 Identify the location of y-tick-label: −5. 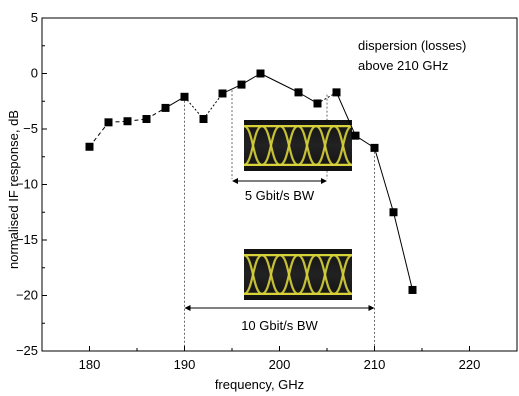
(30, 128).